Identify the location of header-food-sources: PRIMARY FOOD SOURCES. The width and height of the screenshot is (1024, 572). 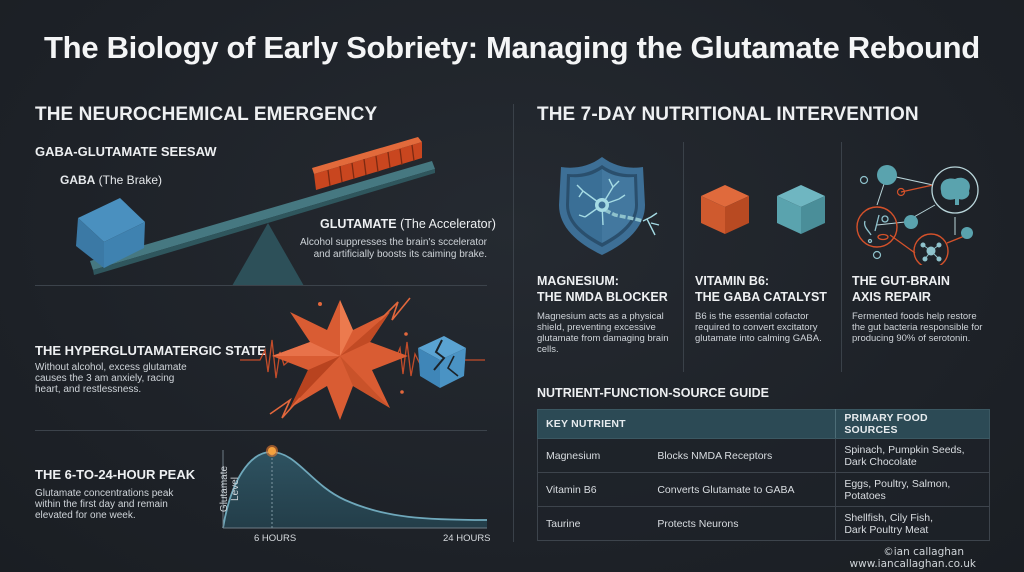
(912, 424).